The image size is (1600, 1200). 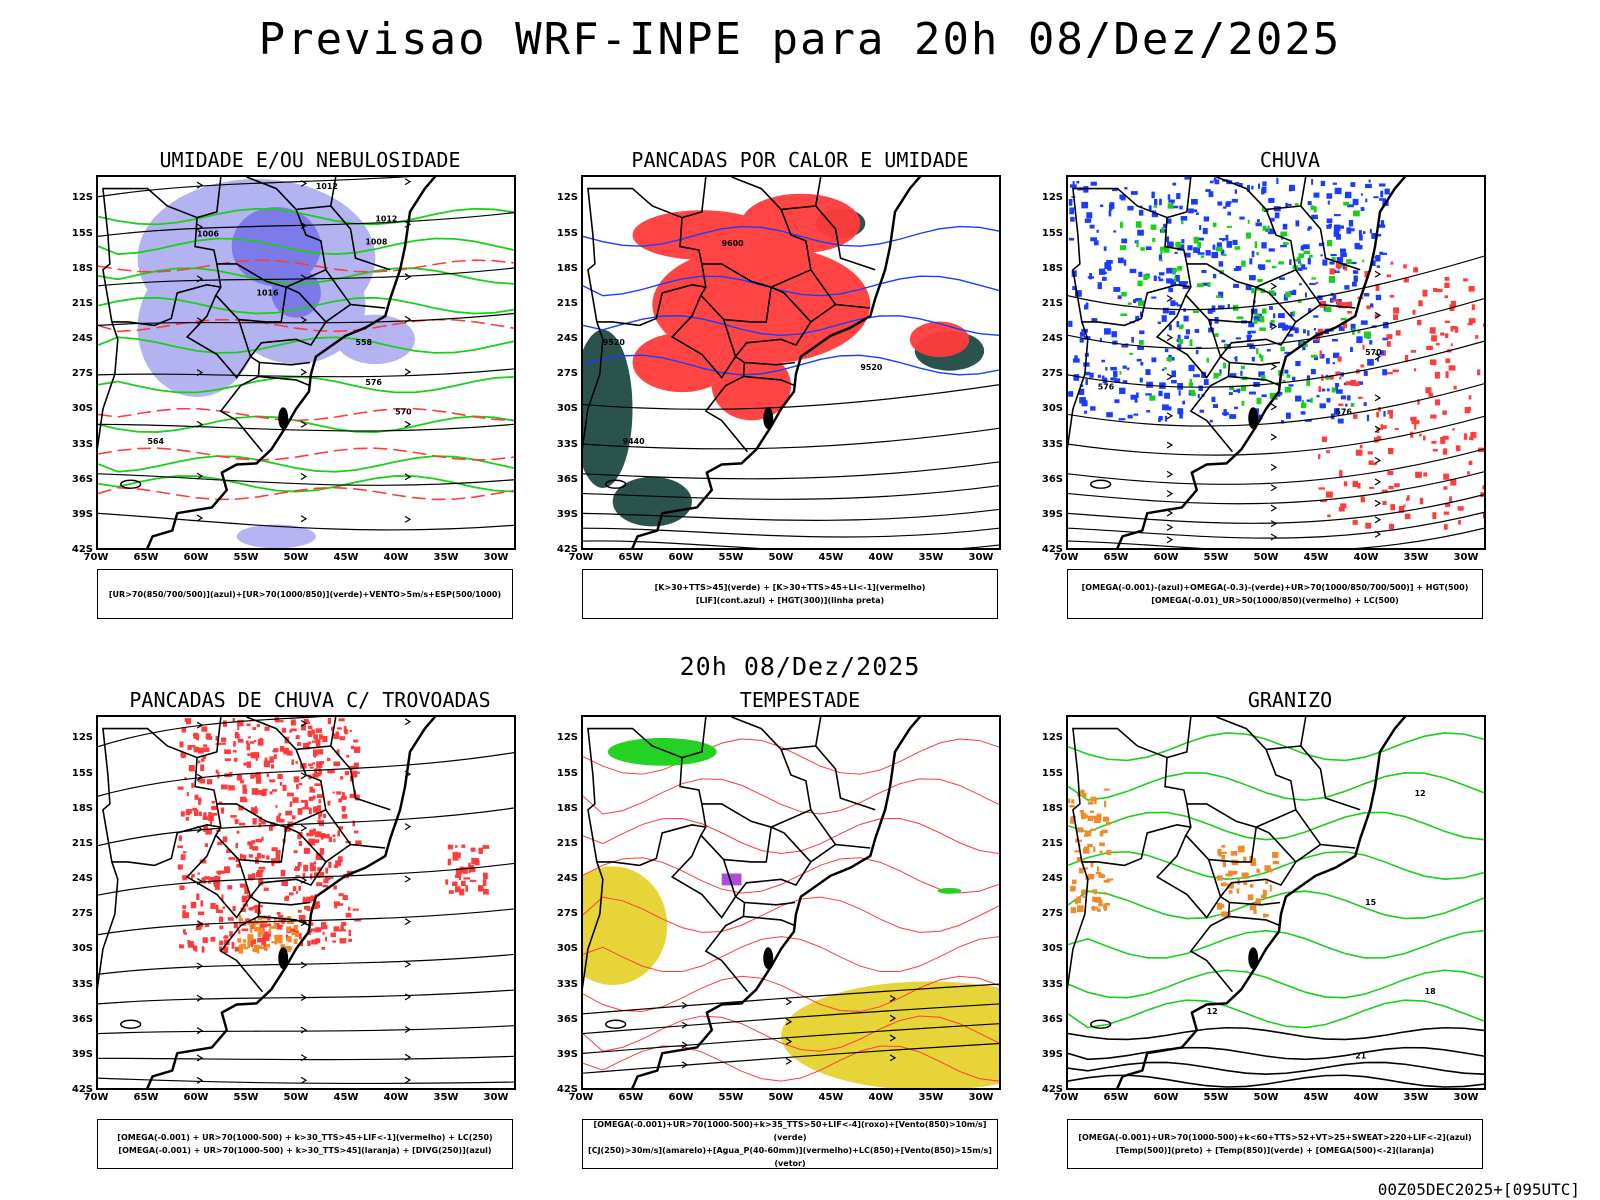 What do you see at coordinates (1166, 1097) in the screenshot?
I see `lon-label: 60W` at bounding box center [1166, 1097].